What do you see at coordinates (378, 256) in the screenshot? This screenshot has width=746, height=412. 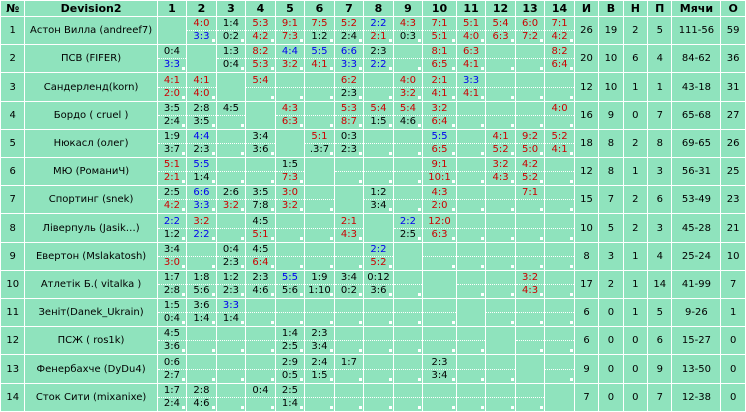 I see `match-result-cell: 2:2 5:2` at bounding box center [378, 256].